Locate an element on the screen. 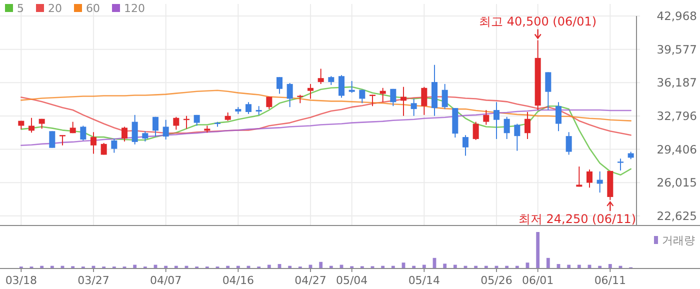 The height and width of the screenshot is (289, 700). y-tick-label: 22,625 is located at coordinates (676, 215).